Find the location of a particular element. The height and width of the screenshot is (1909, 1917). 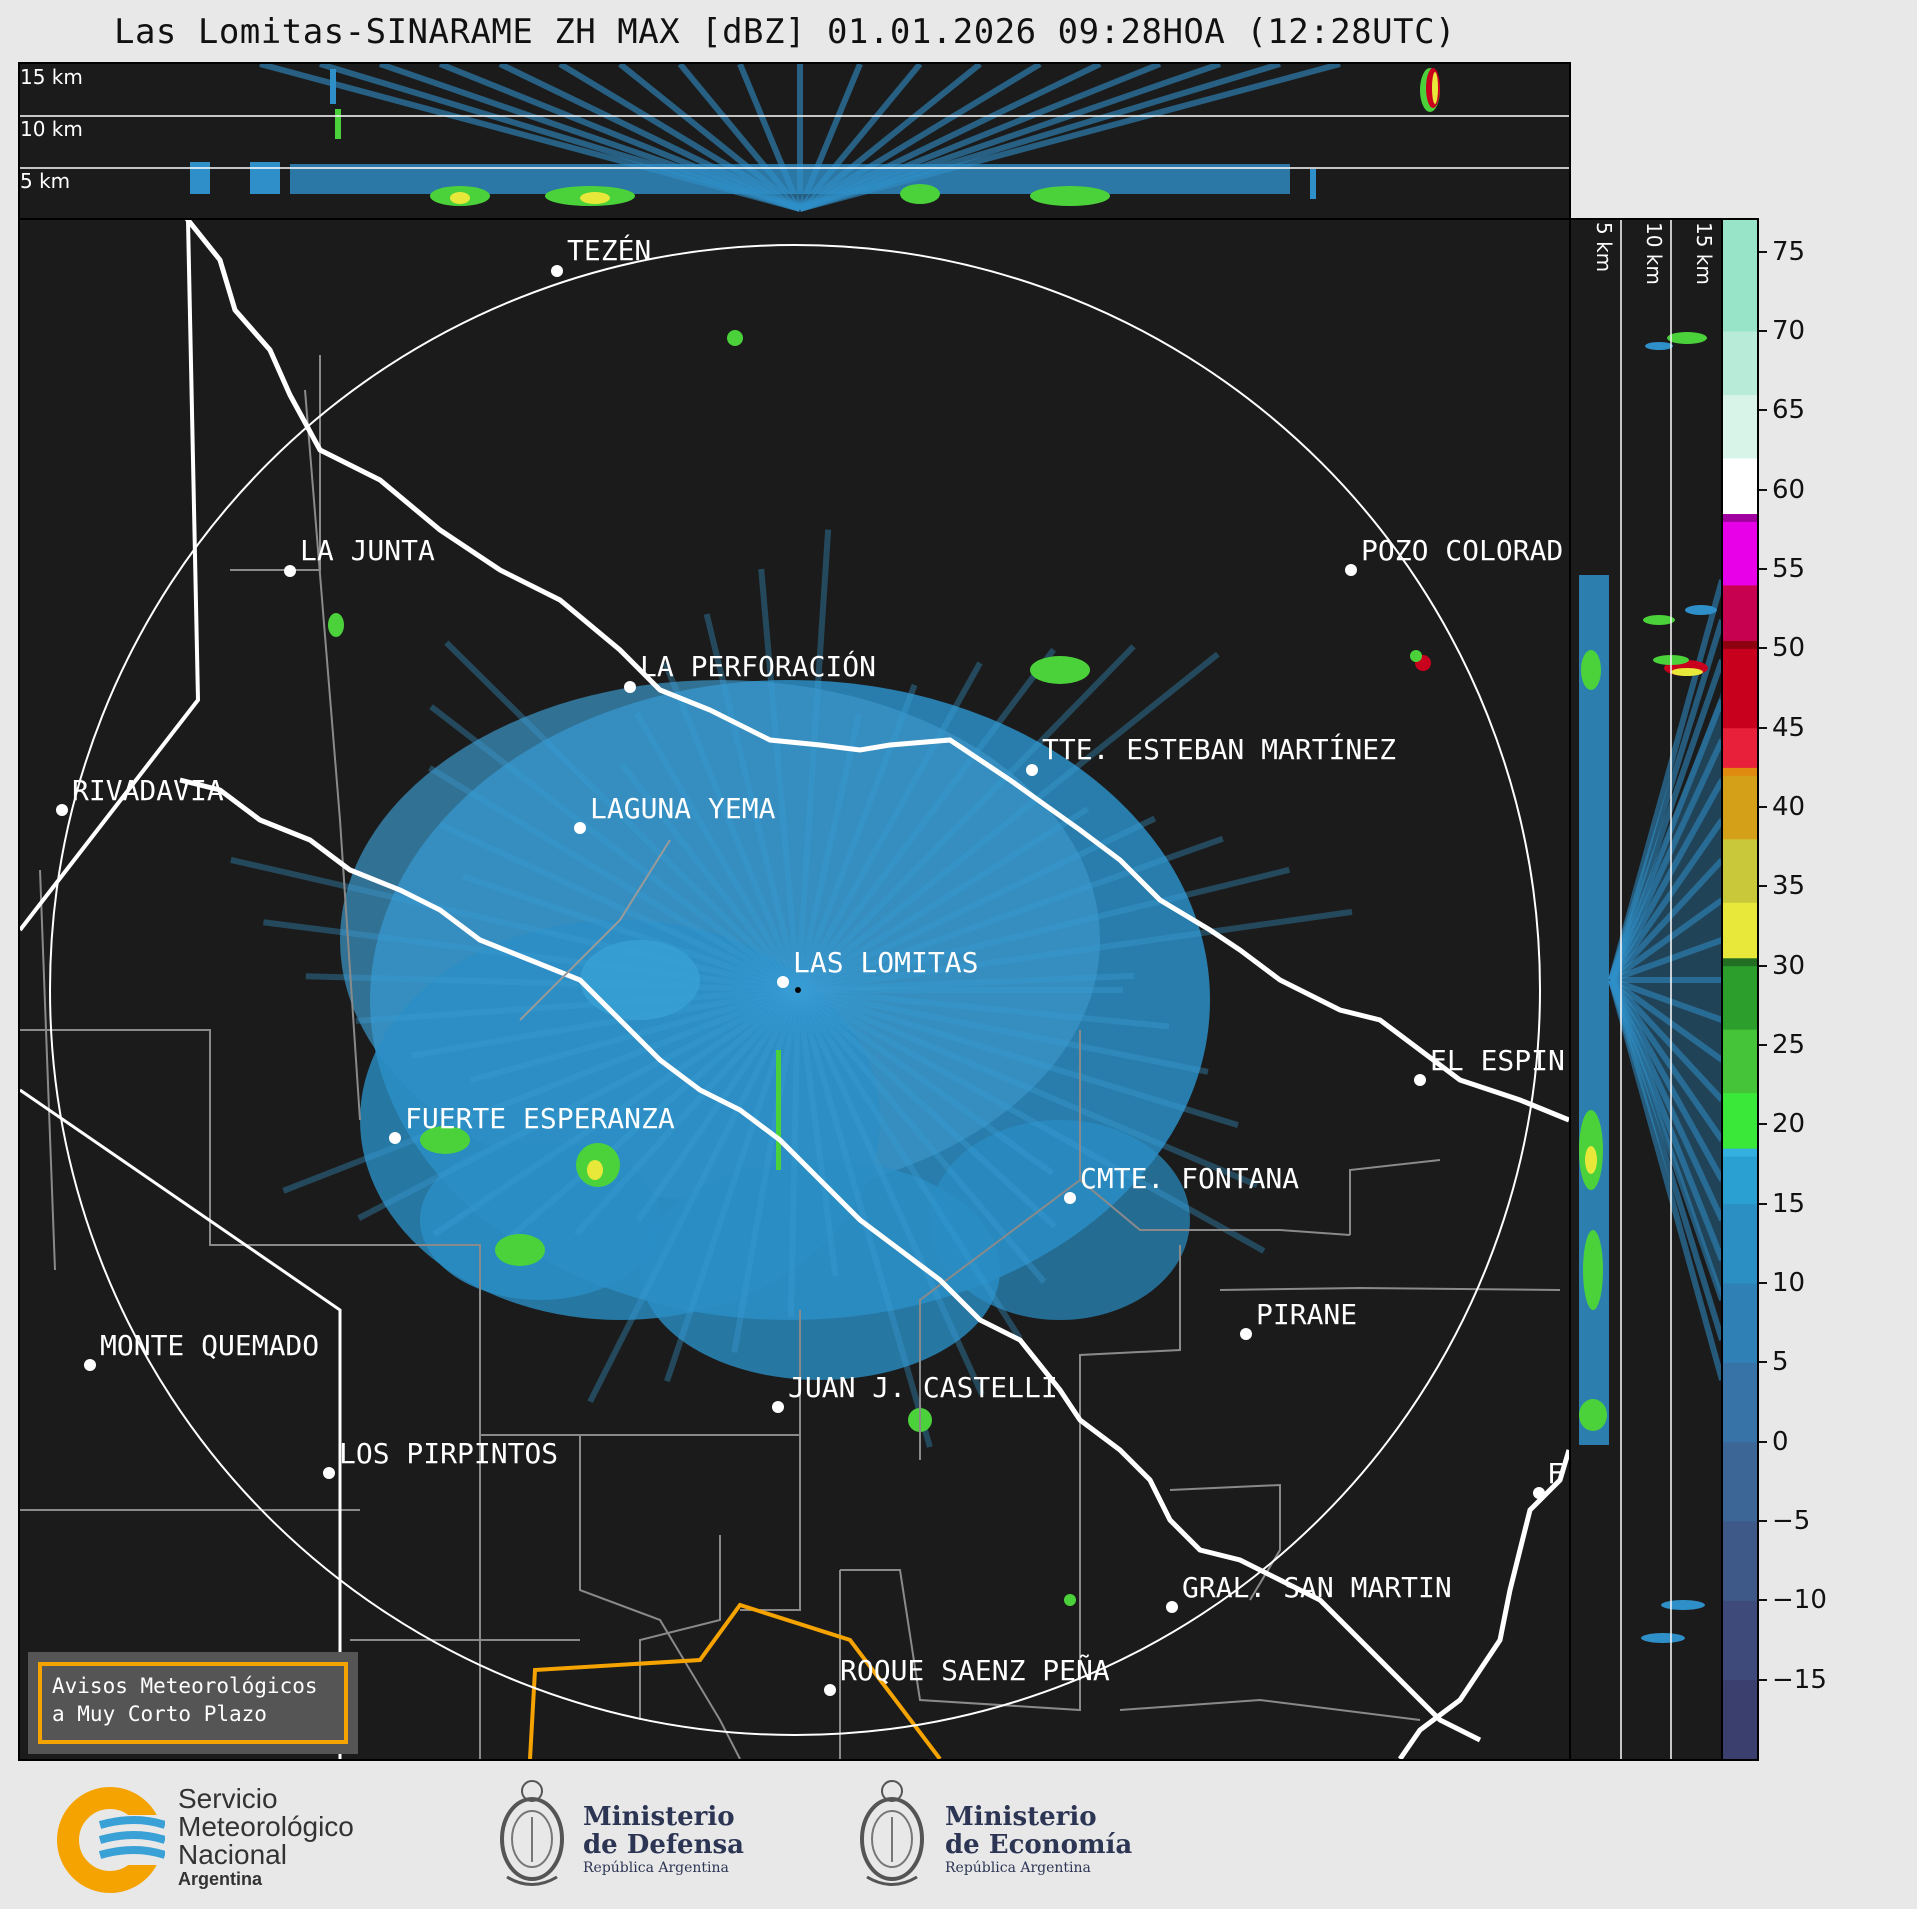

city-label-rivadavia: RIVADAVIA is located at coordinates (148, 790).